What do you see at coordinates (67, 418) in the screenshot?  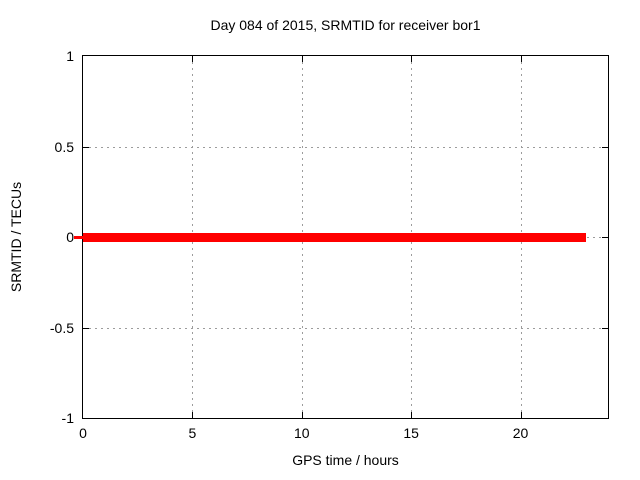 I see `y-tick-label: -1` at bounding box center [67, 418].